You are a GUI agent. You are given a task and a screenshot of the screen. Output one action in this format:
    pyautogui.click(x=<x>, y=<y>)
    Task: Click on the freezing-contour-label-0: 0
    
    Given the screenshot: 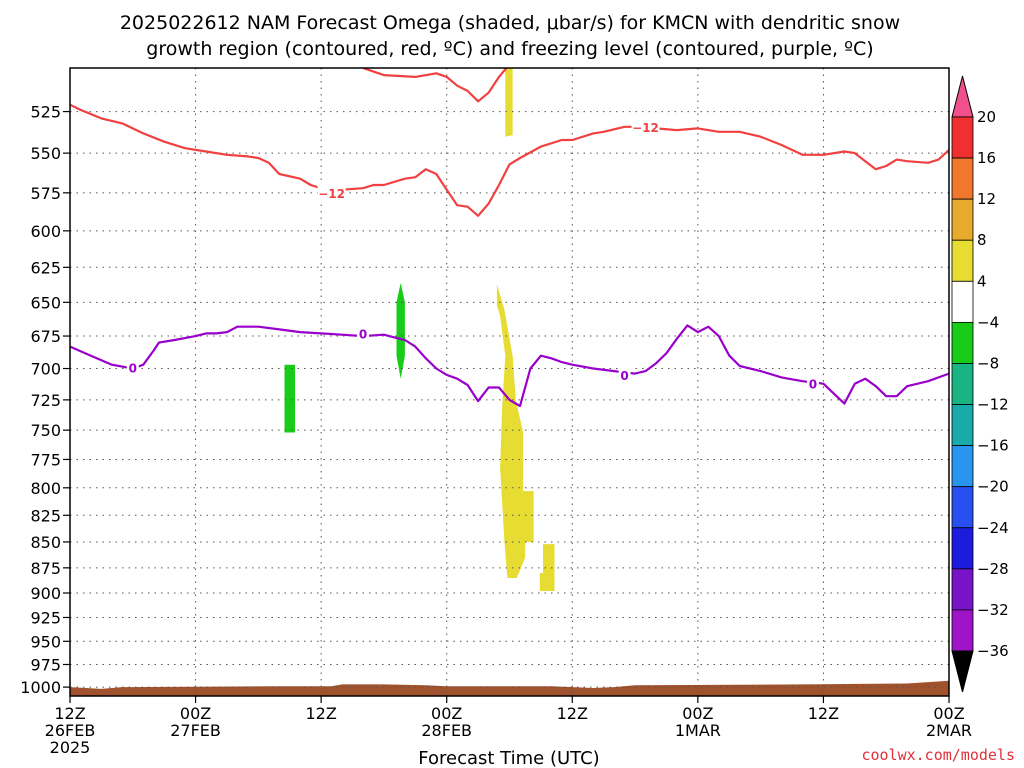 What is the action you would take?
    pyautogui.click(x=133, y=368)
    